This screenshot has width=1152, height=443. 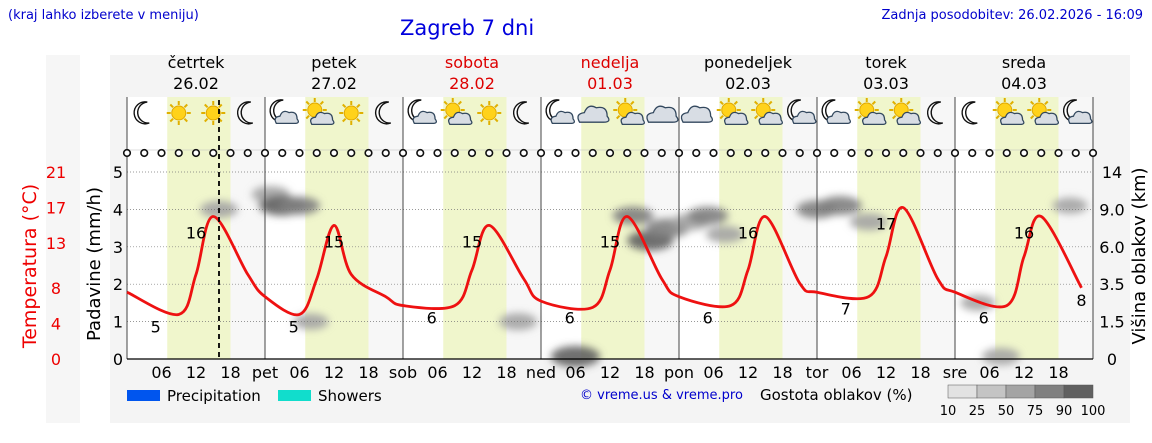 I want to click on x-day-label: pet, so click(x=265, y=372).